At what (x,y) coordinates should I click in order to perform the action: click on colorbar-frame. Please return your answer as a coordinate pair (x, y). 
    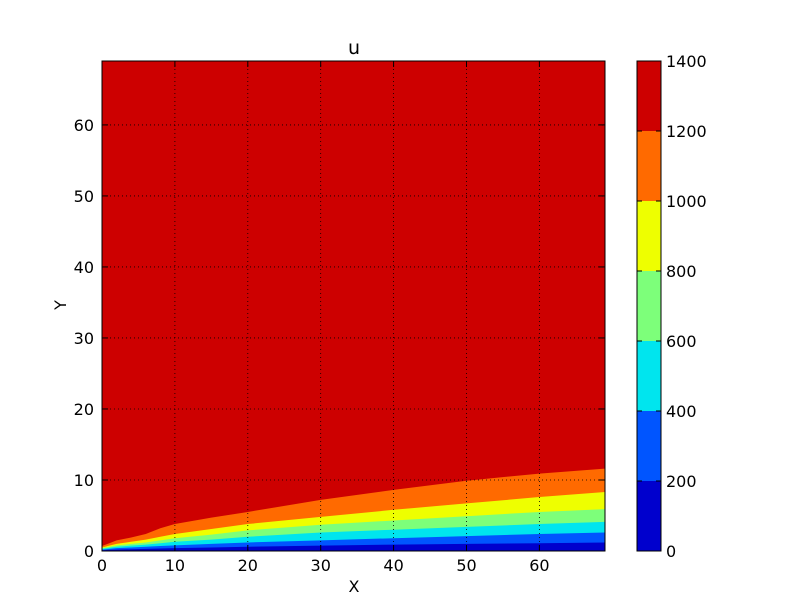
    Looking at the image, I should click on (649, 306).